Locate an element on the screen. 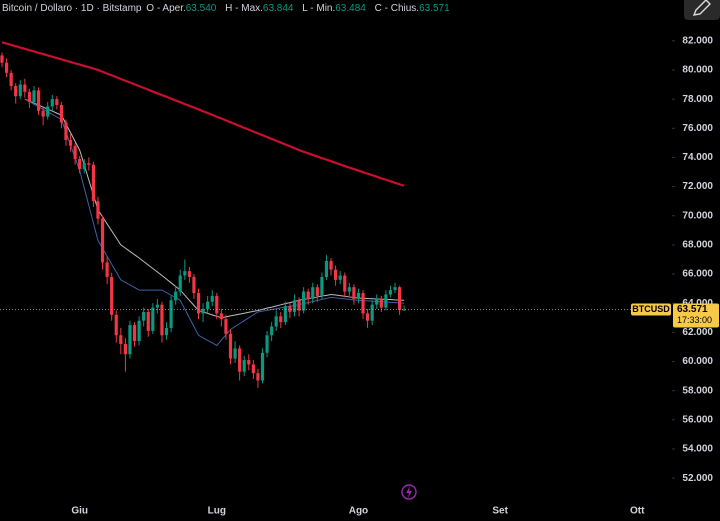 The image size is (720, 521). y-tick-label: 58.000 is located at coordinates (697, 390).